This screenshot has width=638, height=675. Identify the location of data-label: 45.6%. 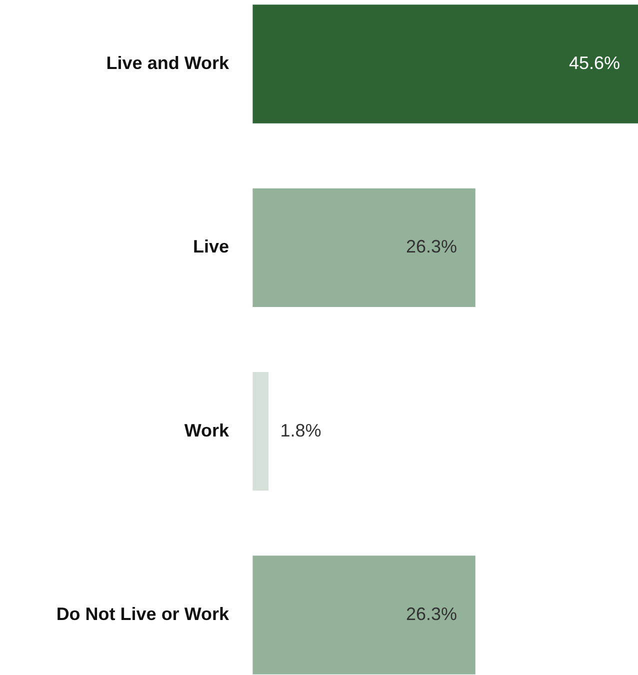
(594, 62).